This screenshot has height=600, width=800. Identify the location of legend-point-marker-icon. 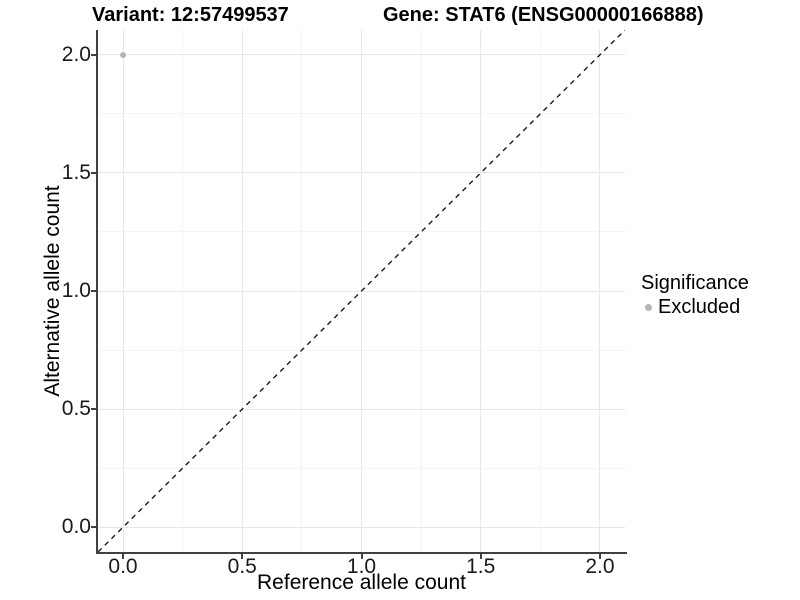
(648, 307).